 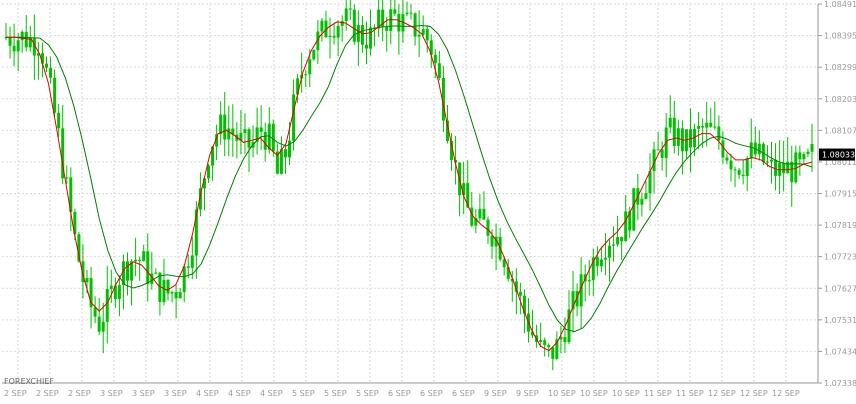 What do you see at coordinates (840, 257) in the screenshot?
I see `y-tick-label: 1.07723` at bounding box center [840, 257].